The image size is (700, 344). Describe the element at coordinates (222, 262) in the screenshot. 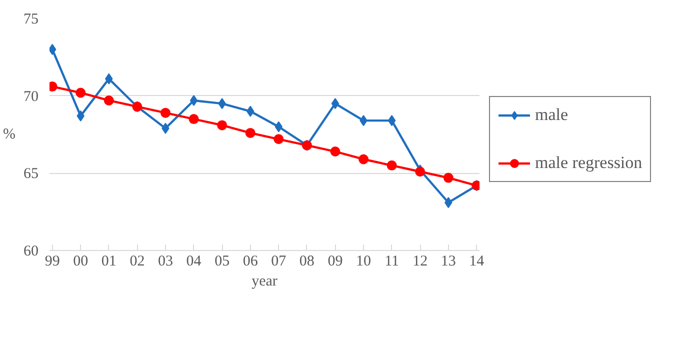

I see `x-tick-label: 05` at that location.